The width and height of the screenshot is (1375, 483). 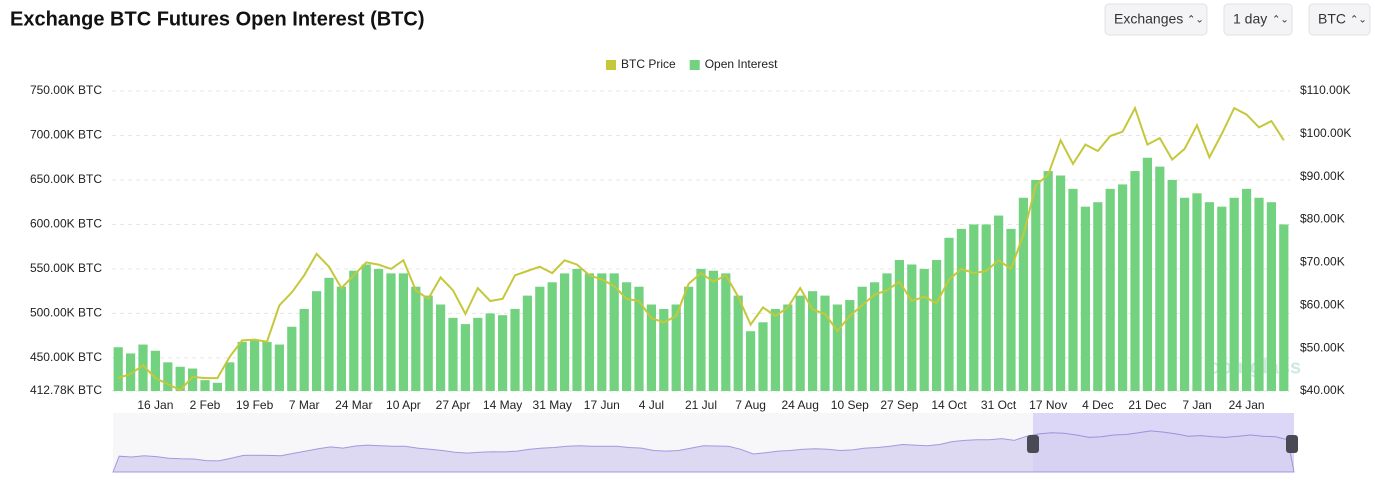 I want to click on x-tick-label: 17 Nov, so click(x=1048, y=405).